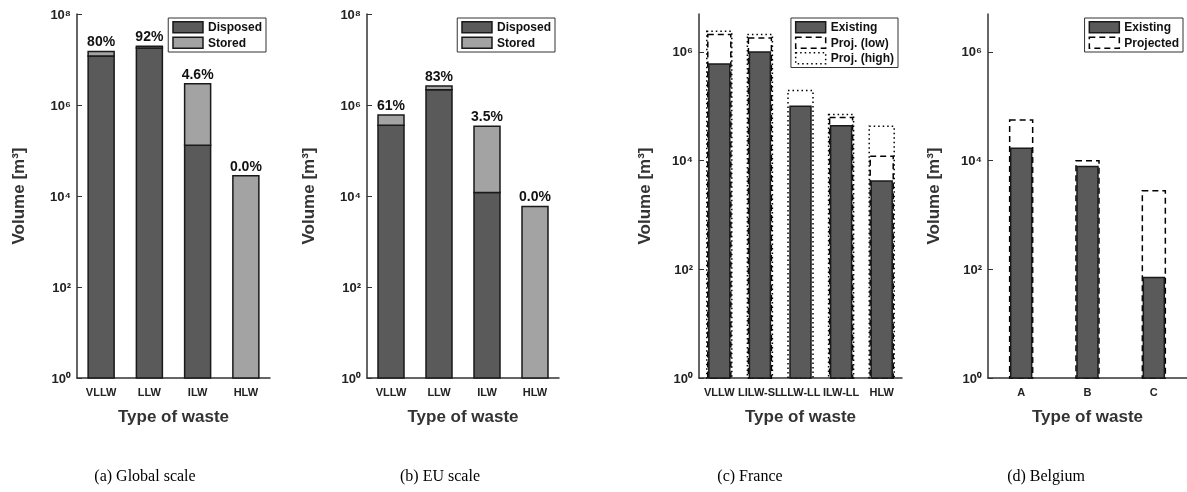  Describe the element at coordinates (487, 116) in the screenshot. I see `annotation: 3.5%` at that location.